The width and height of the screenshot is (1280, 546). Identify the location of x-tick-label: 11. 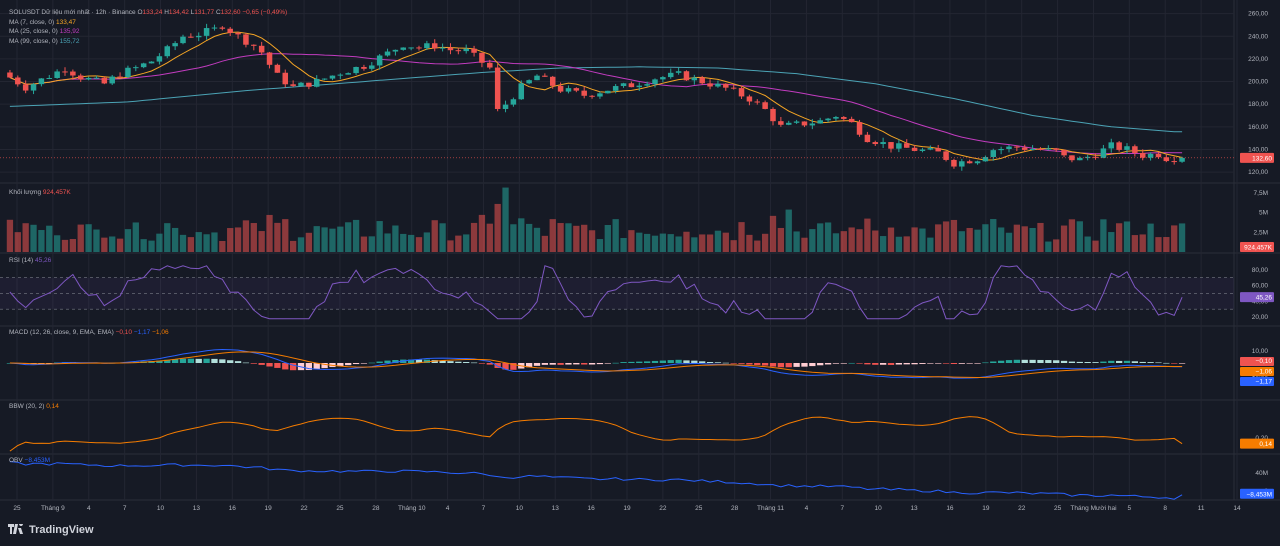
(1201, 508).